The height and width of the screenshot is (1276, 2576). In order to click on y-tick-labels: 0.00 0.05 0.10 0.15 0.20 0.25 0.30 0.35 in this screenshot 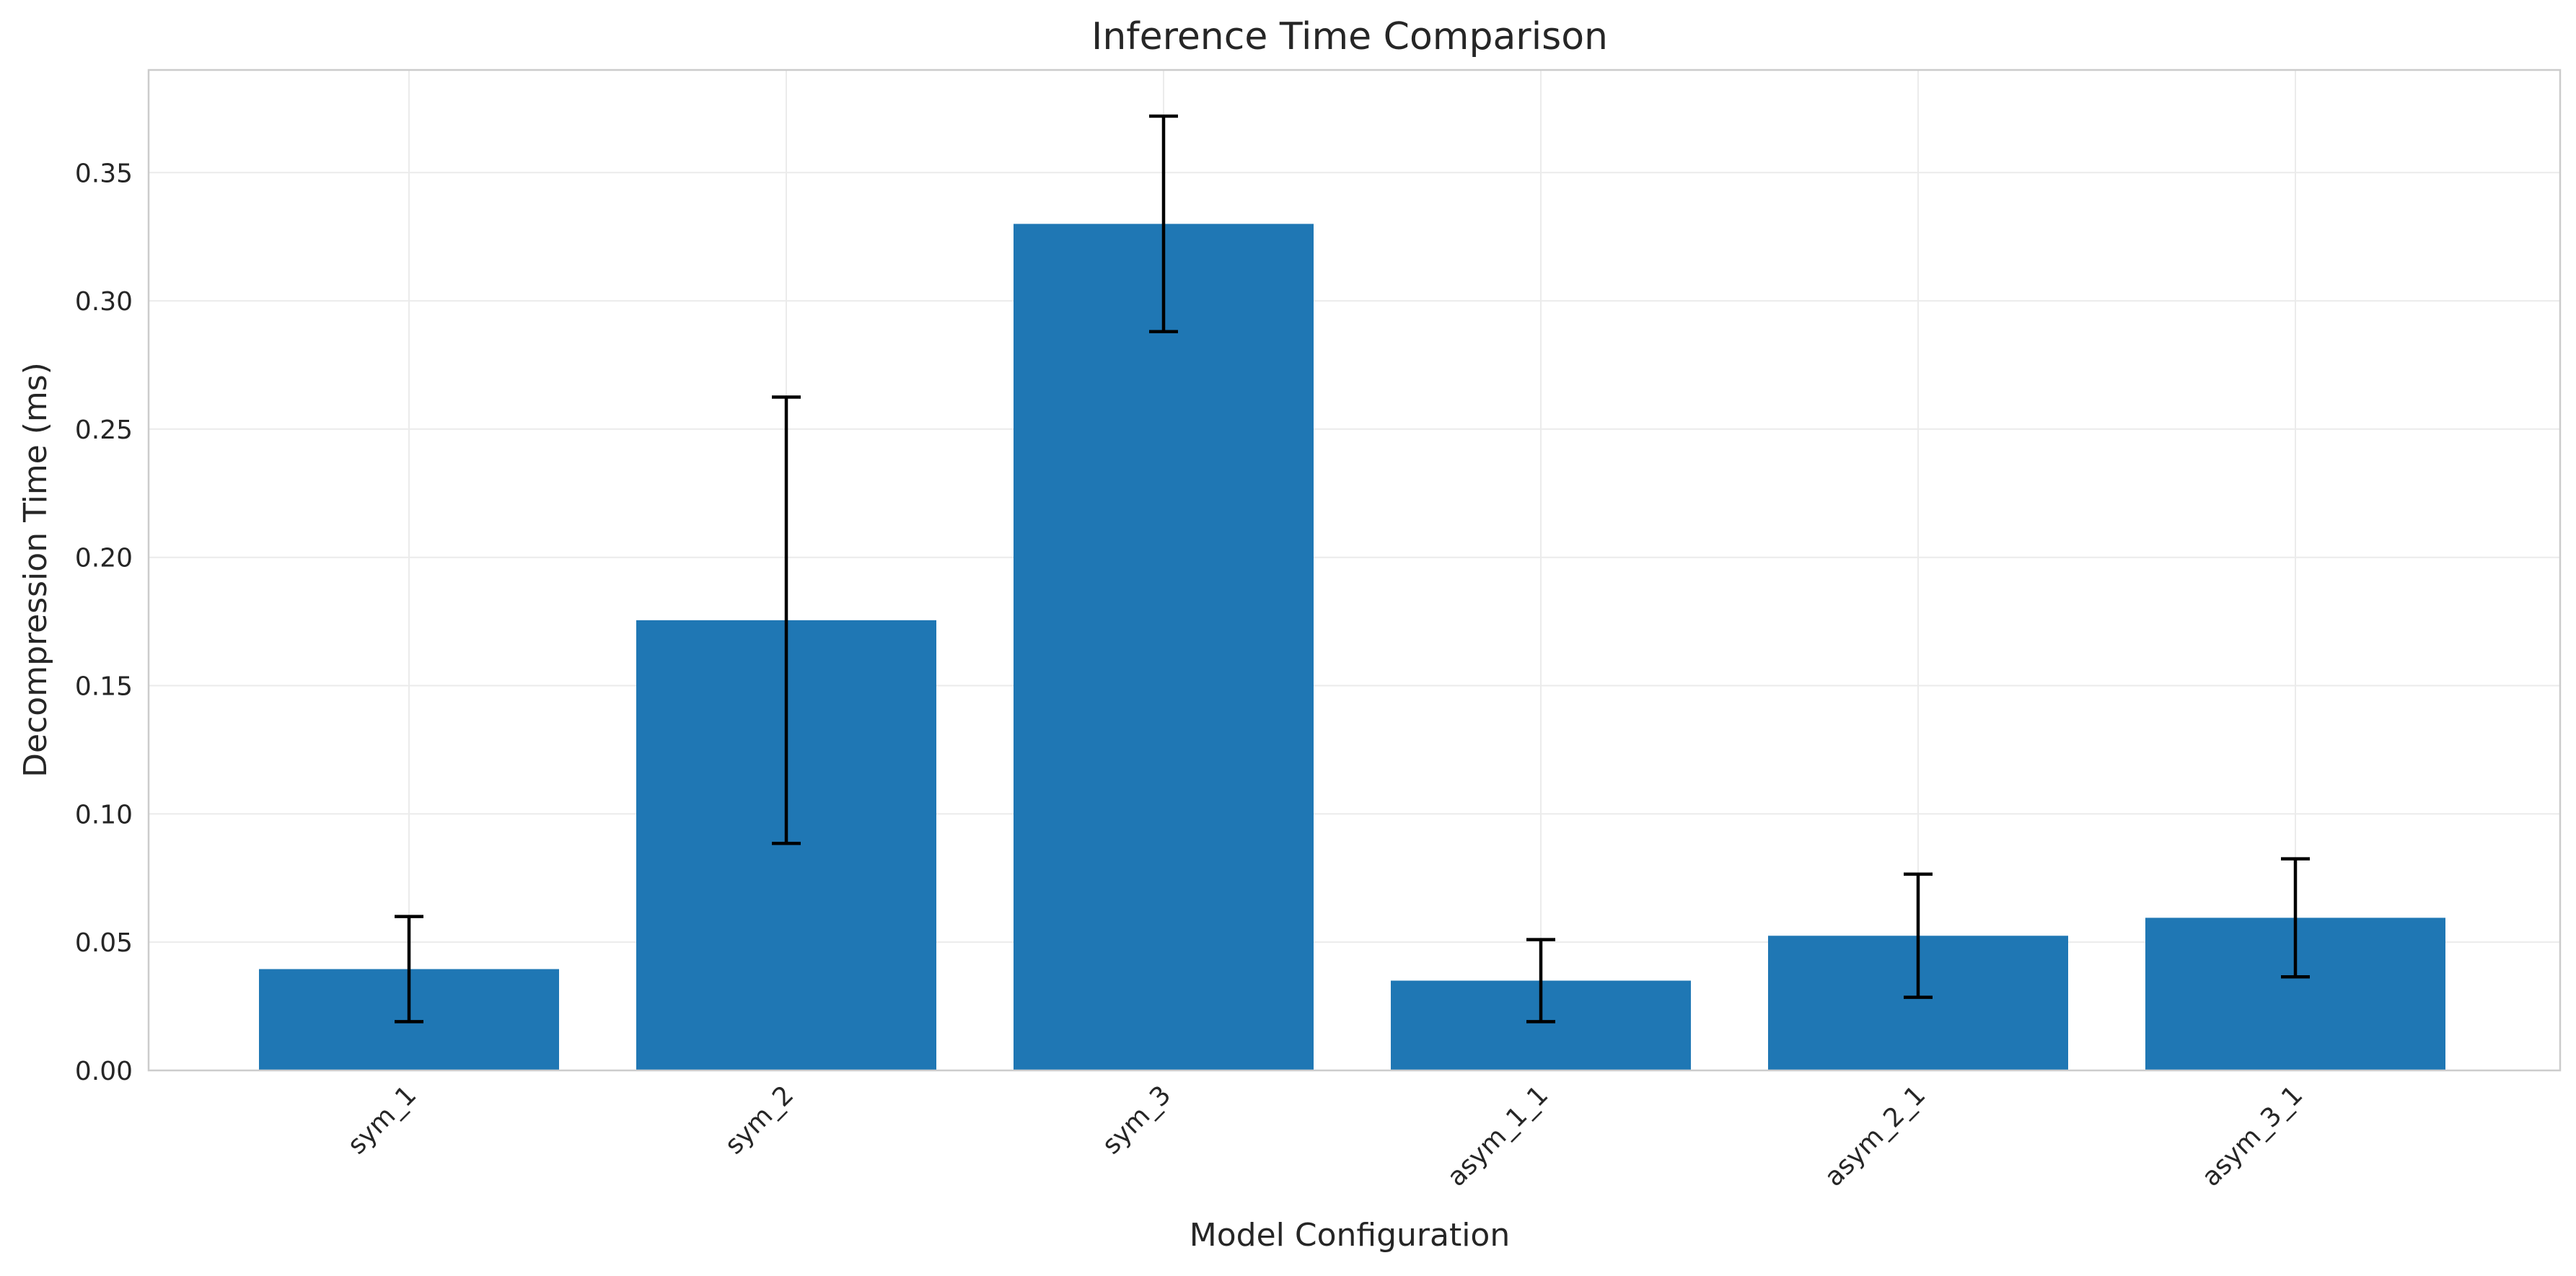, I will do `click(104, 623)`.